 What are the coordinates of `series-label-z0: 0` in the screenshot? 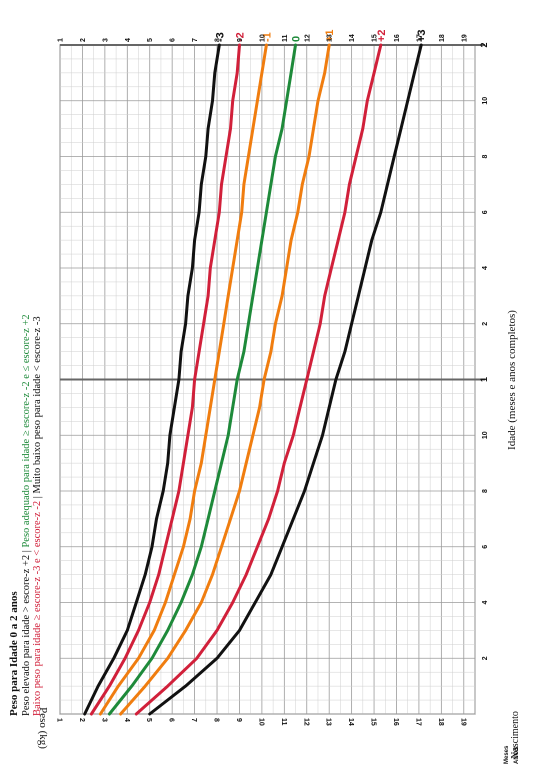 It's located at (297, 39).